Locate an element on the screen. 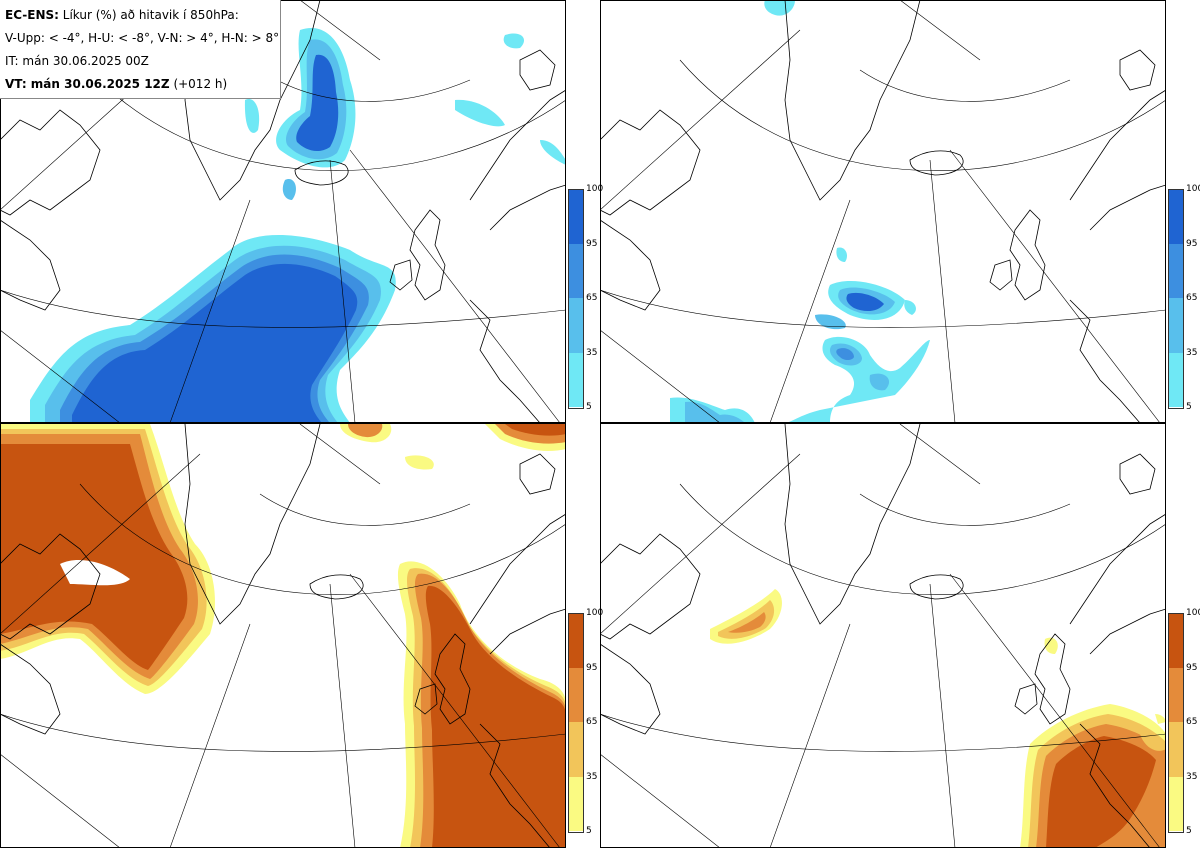  colorbar-warm-bottom-left: 100 95 65 35 5 is located at coordinates (585, 722).